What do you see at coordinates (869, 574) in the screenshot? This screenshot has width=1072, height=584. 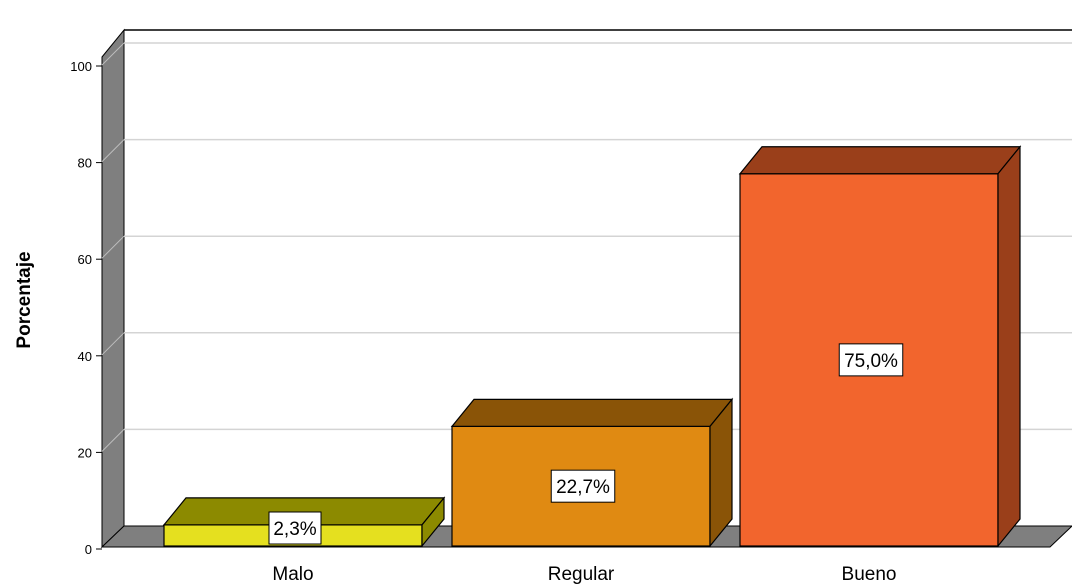 I see `x-tick-label-bueno: Bueno` at bounding box center [869, 574].